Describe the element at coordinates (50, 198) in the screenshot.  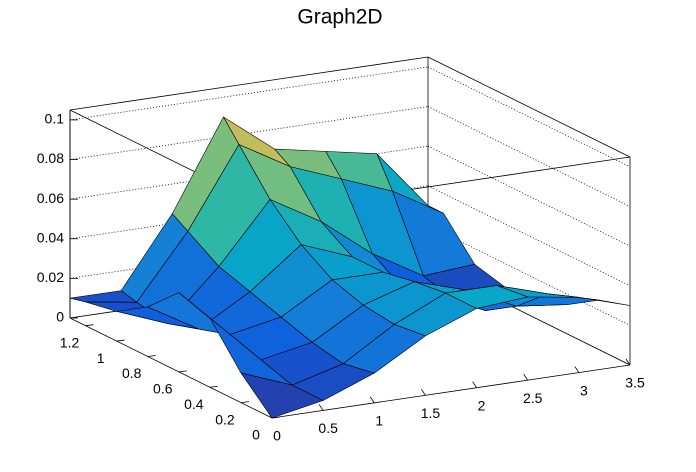
I see `z-tick-label: 0.06` at that location.